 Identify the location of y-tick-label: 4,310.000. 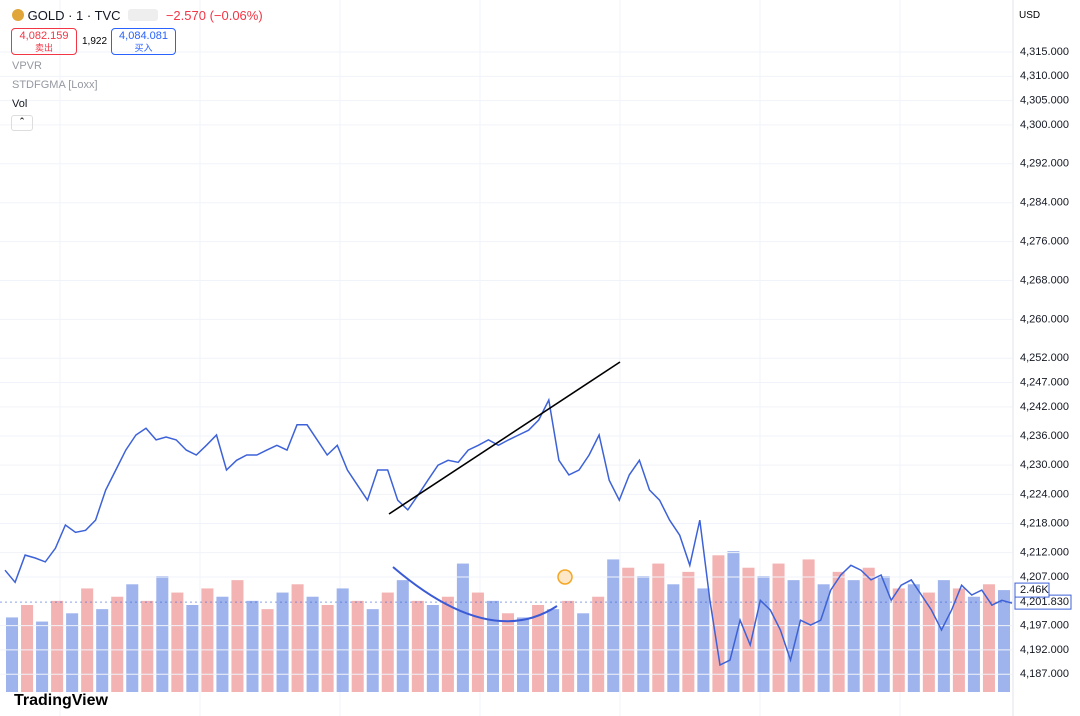
(1044, 76).